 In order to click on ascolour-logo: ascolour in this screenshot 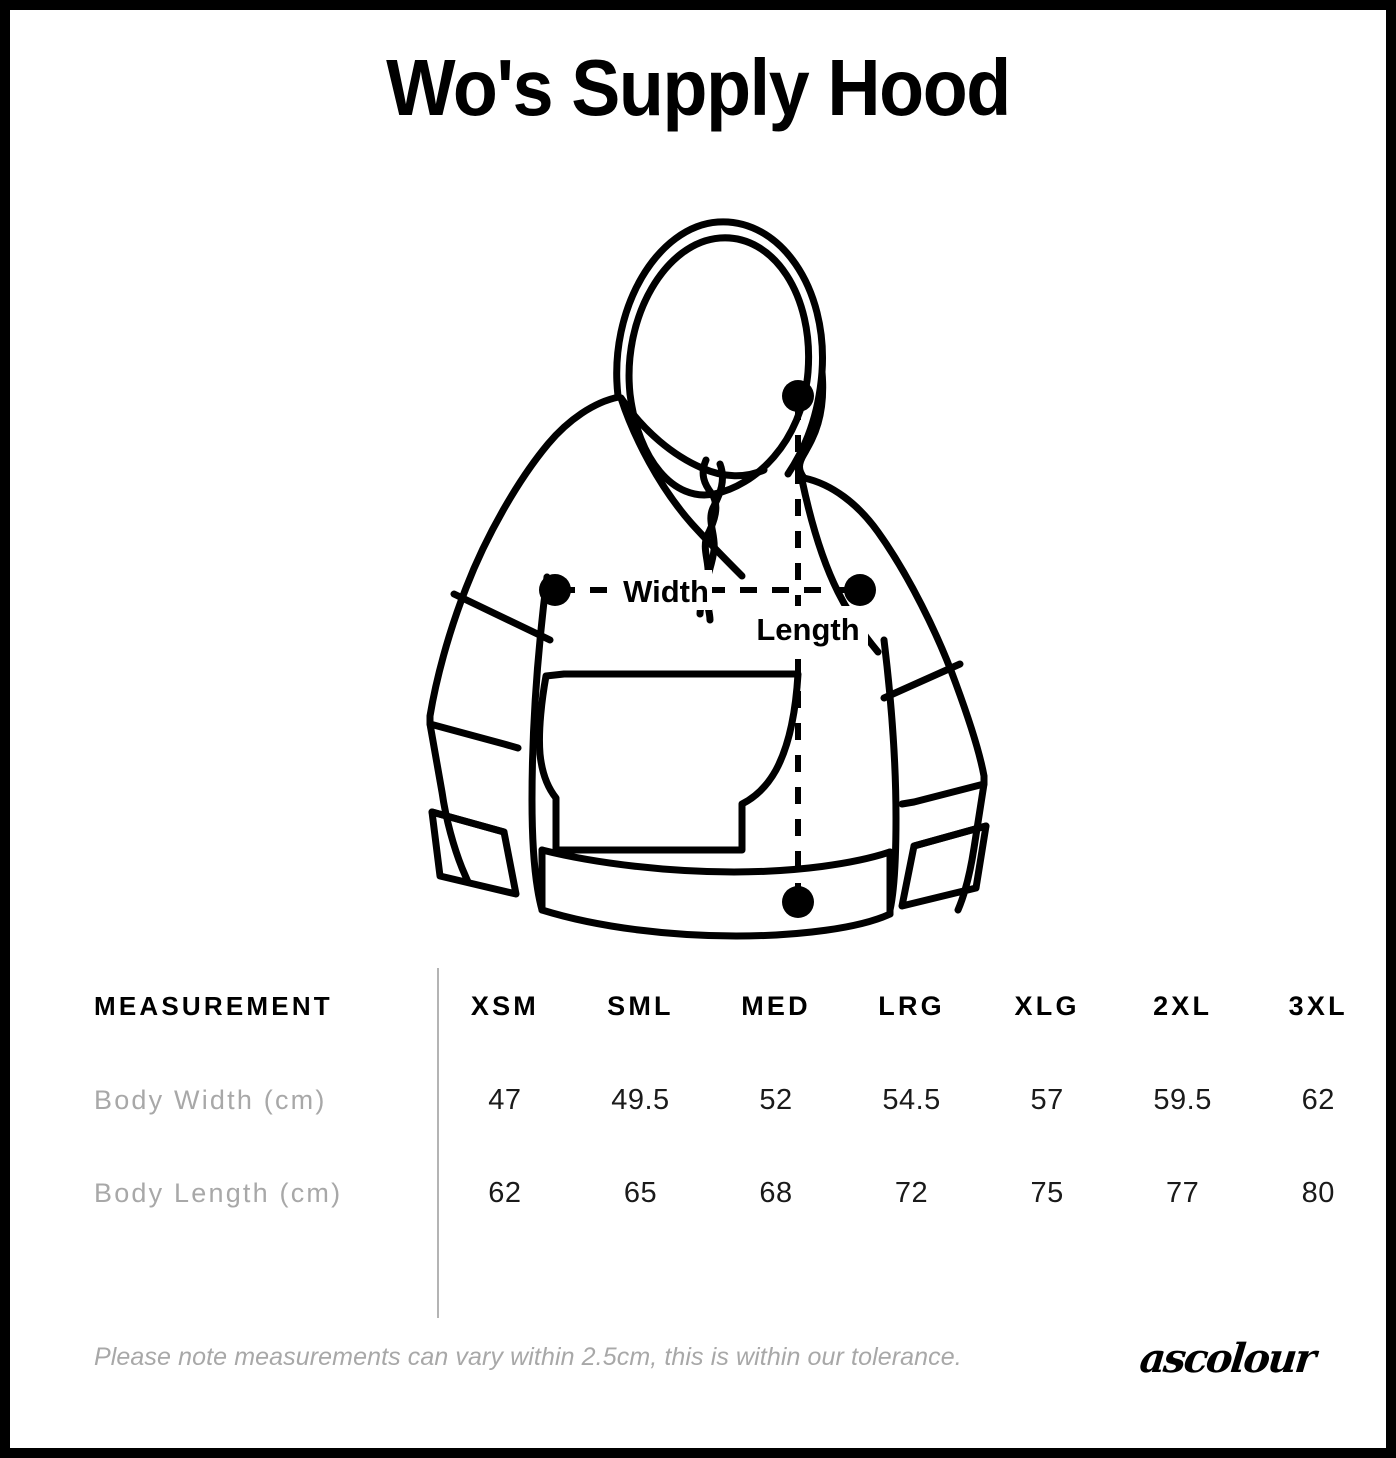, I will do `click(1227, 1358)`.